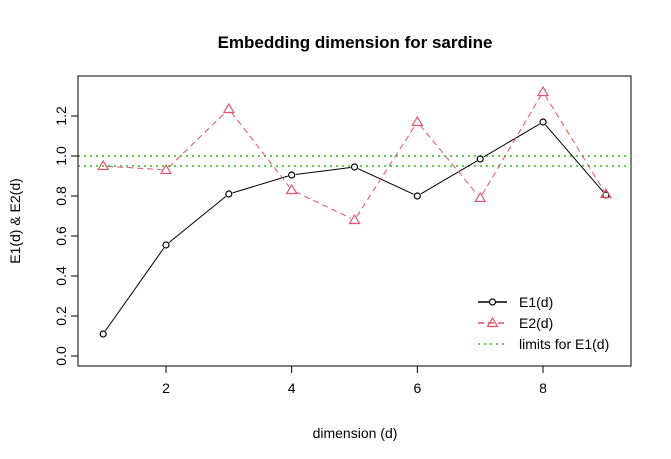  Describe the element at coordinates (543, 388) in the screenshot. I see `x-tick-label: 8` at that location.